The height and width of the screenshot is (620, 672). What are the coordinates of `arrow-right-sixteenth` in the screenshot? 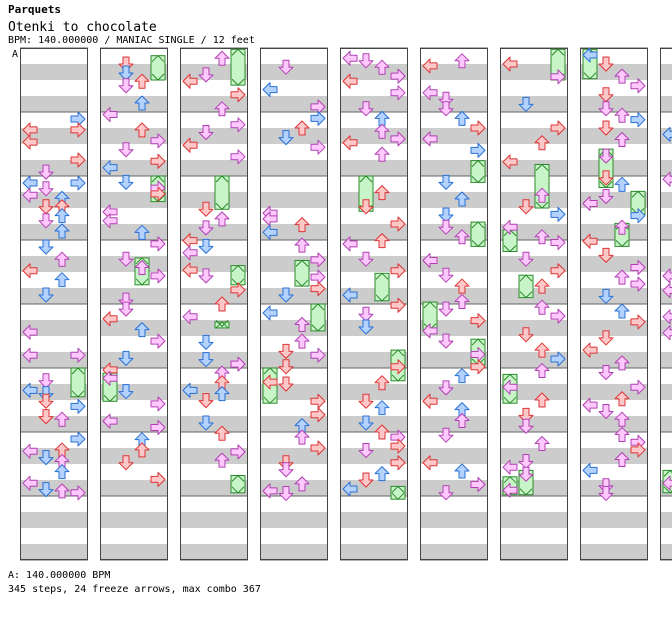 It's located at (238, 452).